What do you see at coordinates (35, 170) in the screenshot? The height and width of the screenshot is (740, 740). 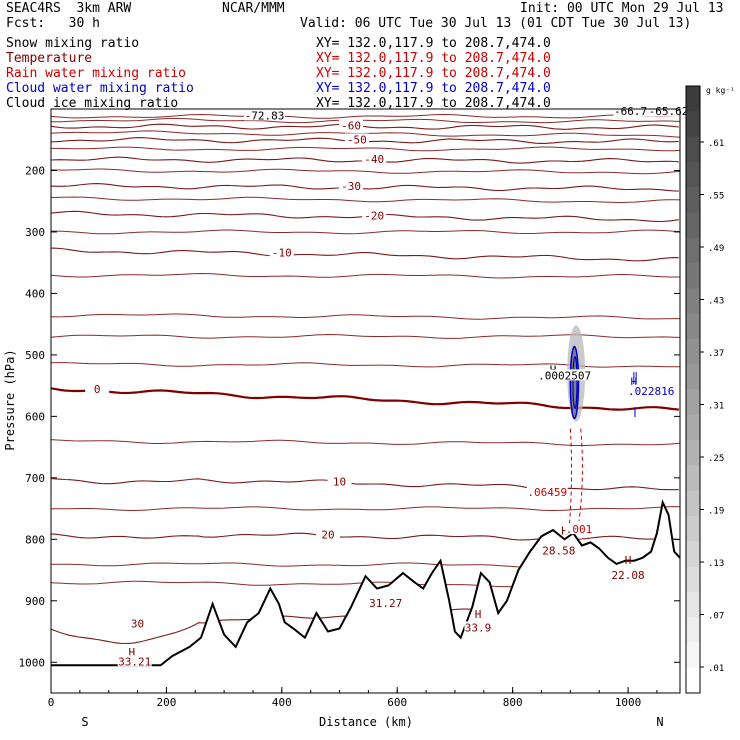 I see `y-tick-label: 200` at bounding box center [35, 170].